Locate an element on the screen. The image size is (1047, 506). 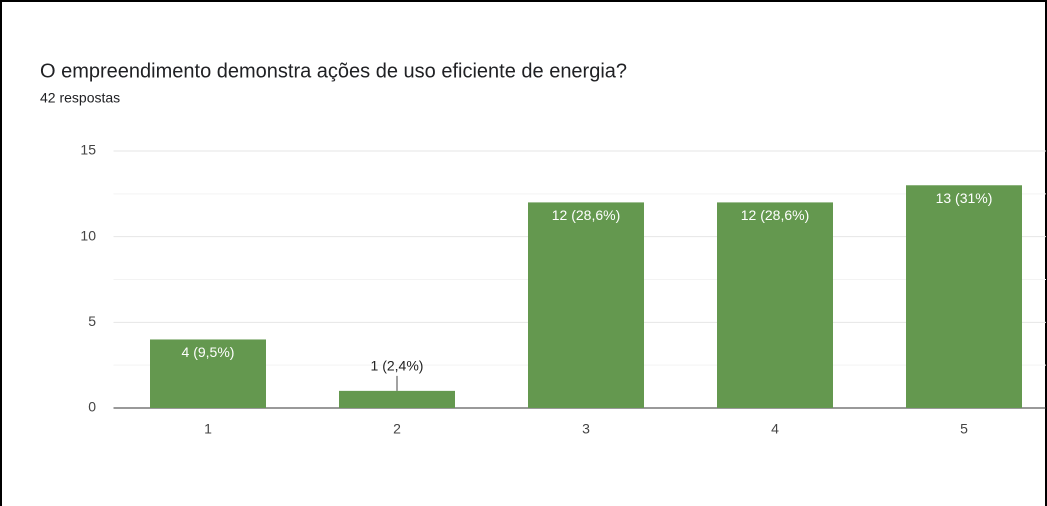
y-tick-label: 5 is located at coordinates (92, 321).